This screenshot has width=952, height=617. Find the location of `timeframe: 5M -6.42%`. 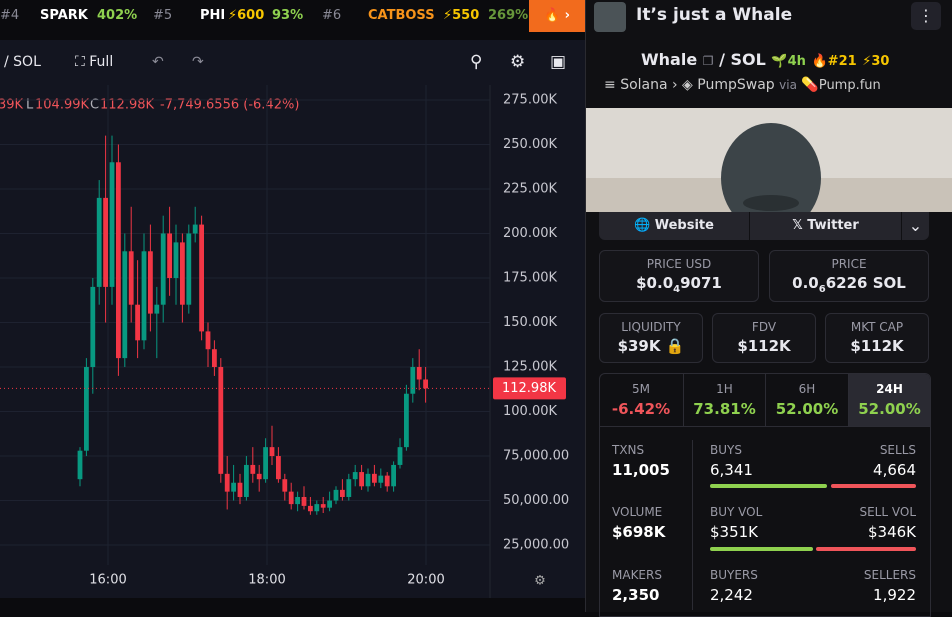

timeframe: 5M -6.42% is located at coordinates (641, 400).